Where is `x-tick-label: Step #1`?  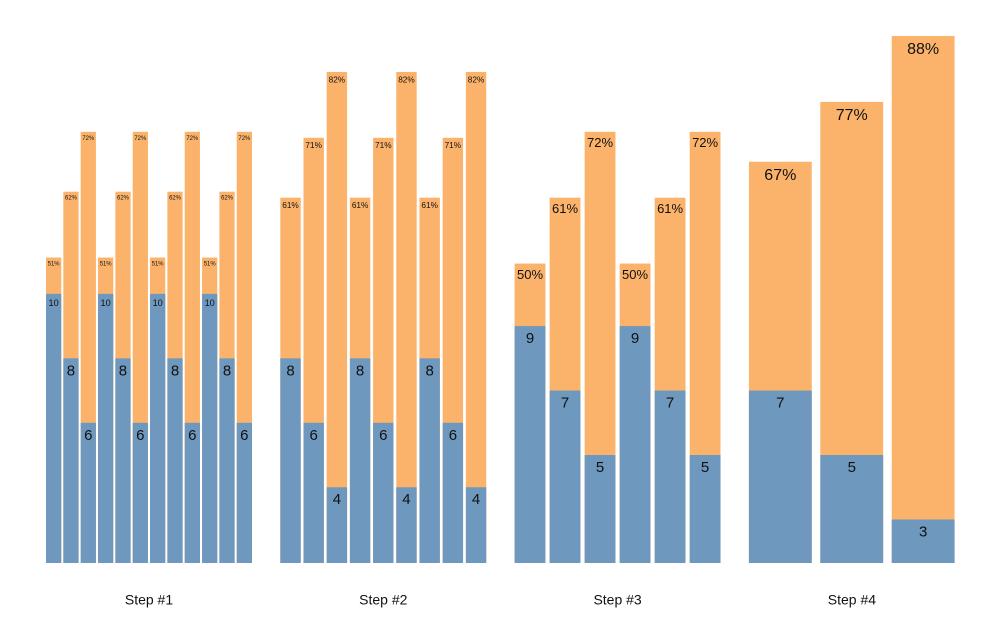
x-tick-label: Step #1 is located at coordinates (149, 600).